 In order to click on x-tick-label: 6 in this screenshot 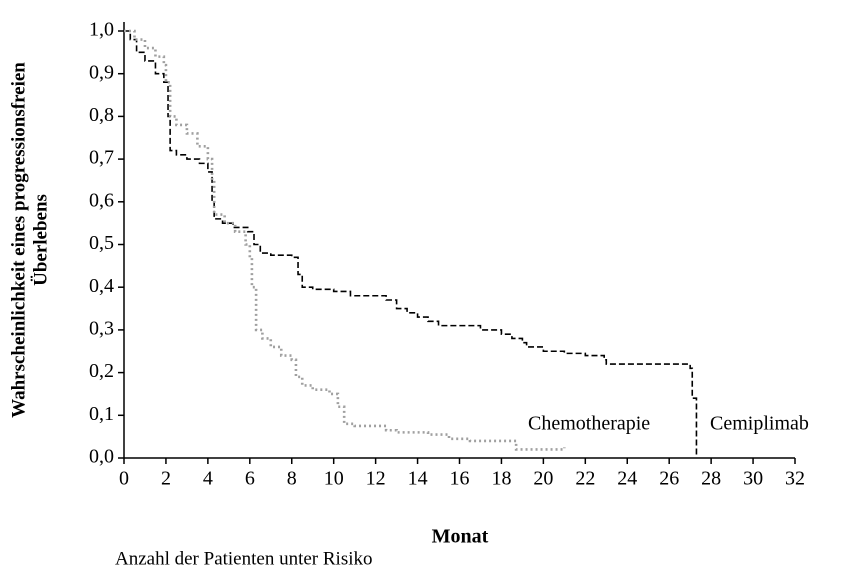, I will do `click(250, 479)`.